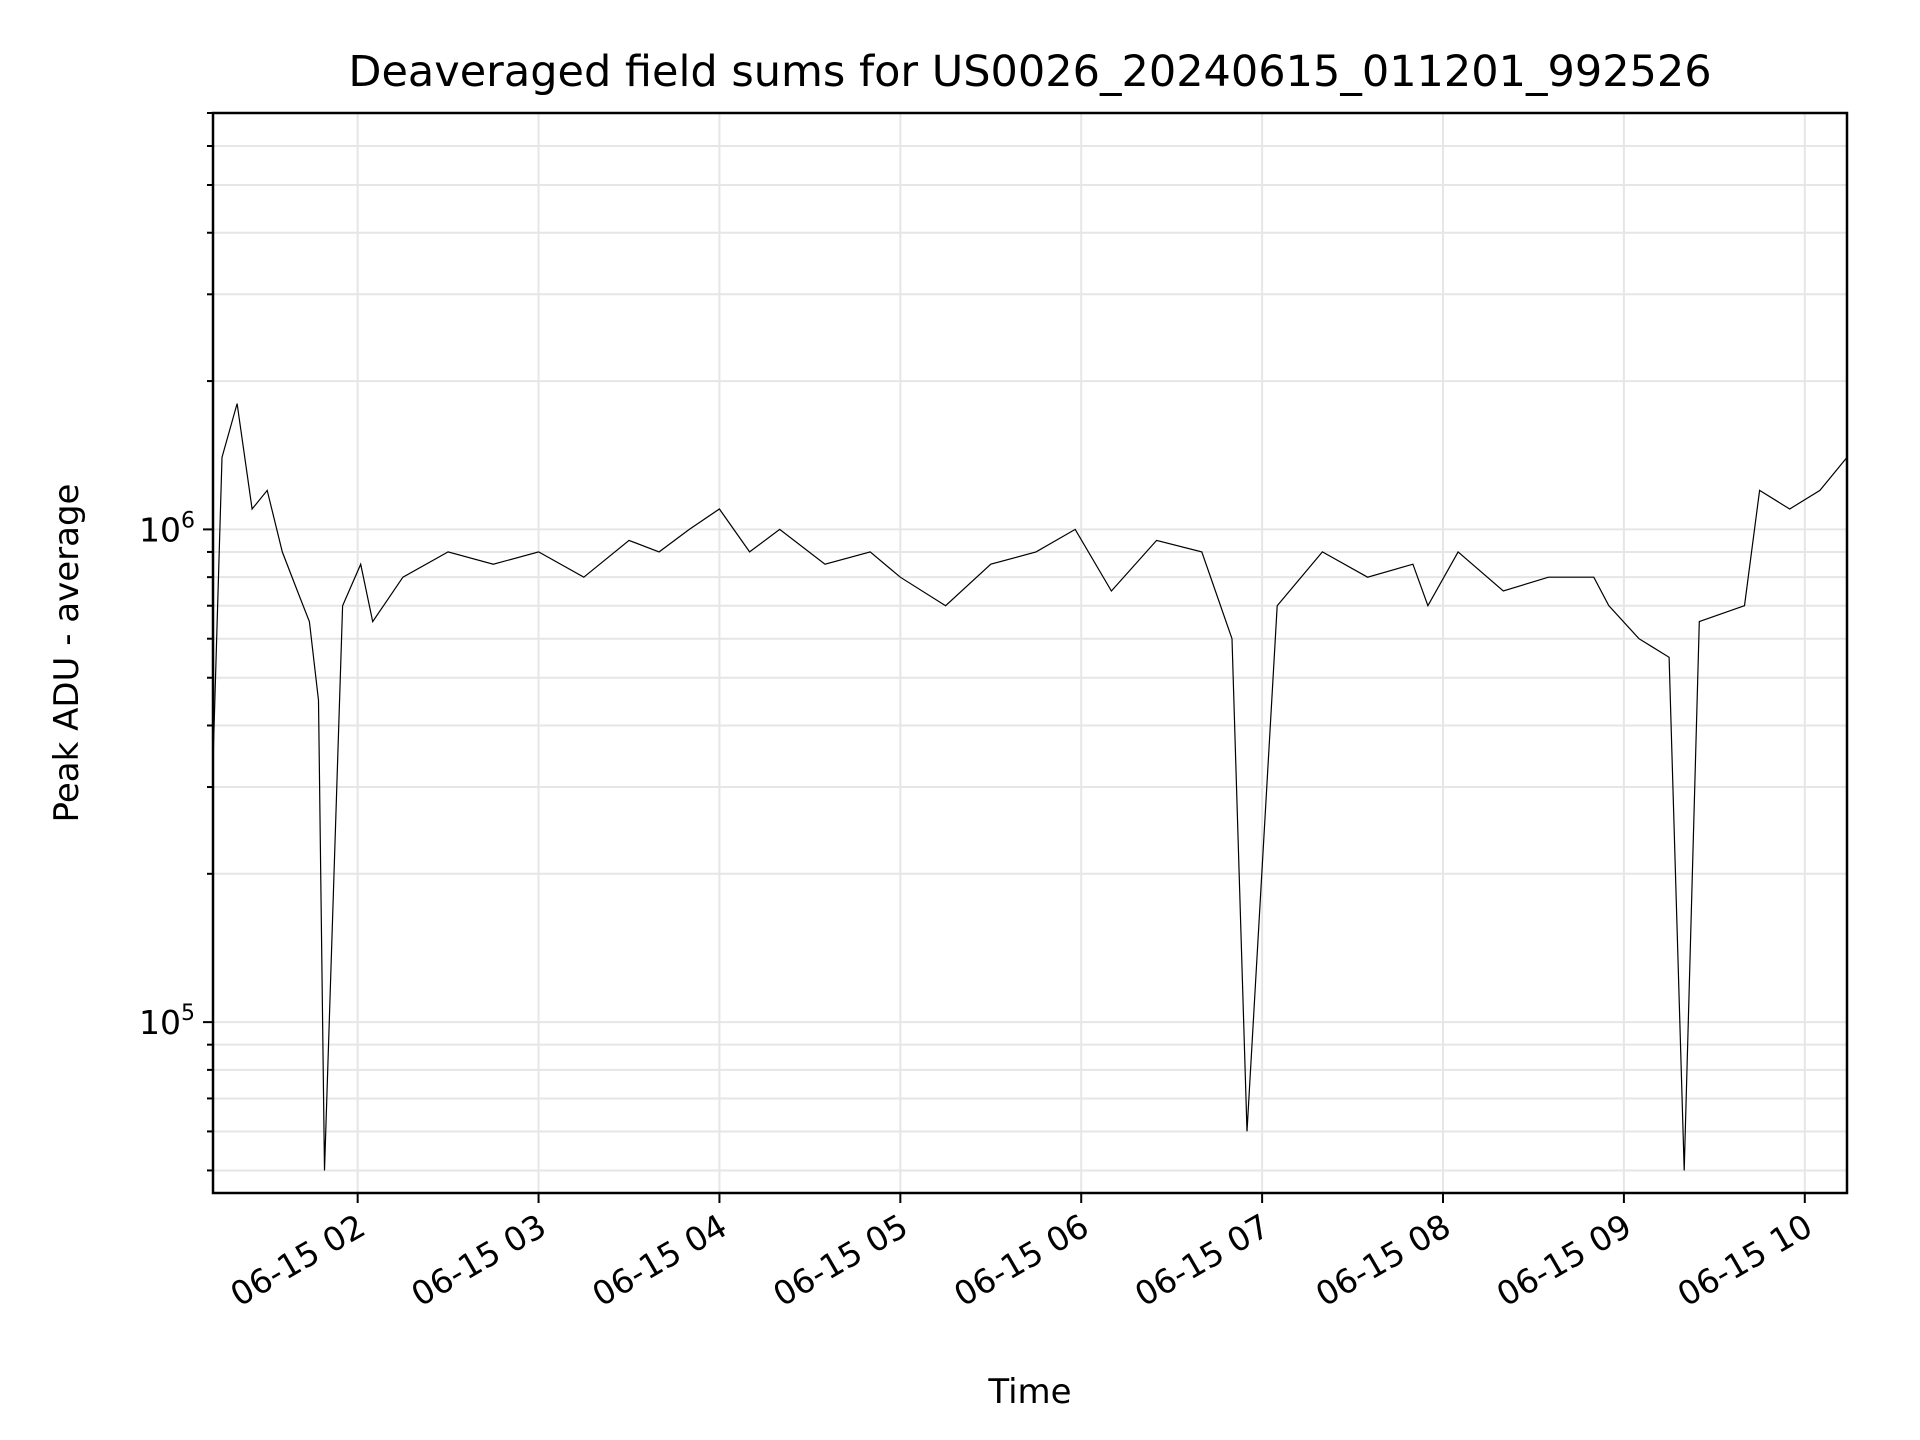  I want to click on x-axis-label: Time, so click(1029, 1392).